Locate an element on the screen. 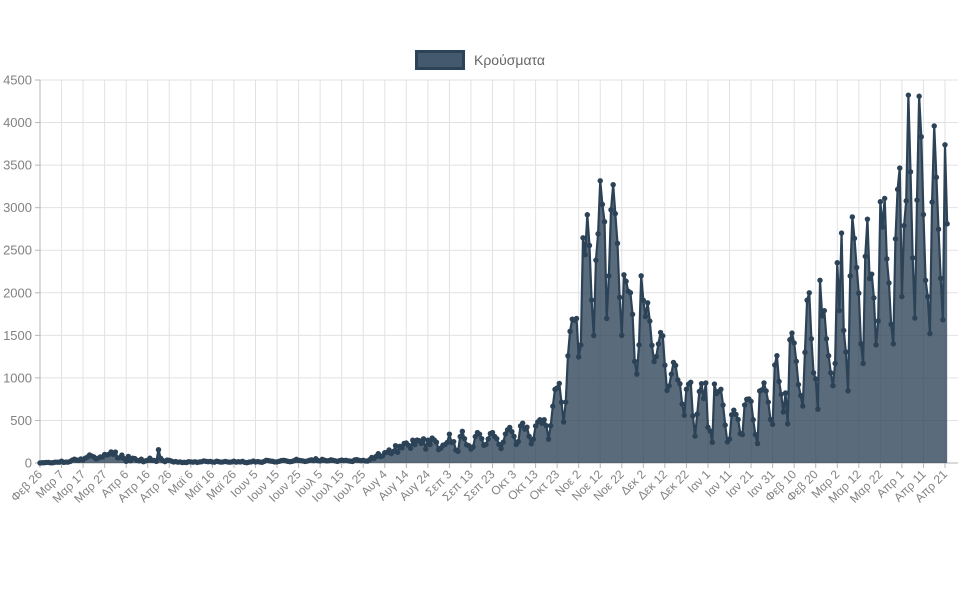  svg-text: 4000 is located at coordinates (17, 122).